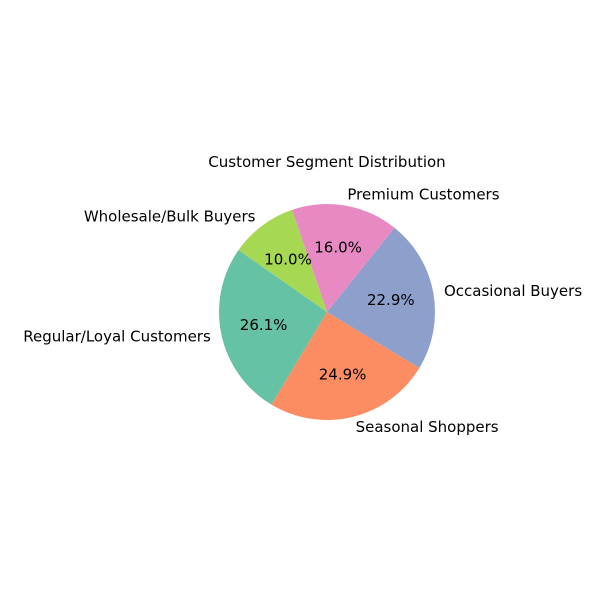 The image size is (600, 600). Describe the element at coordinates (423, 194) in the screenshot. I see `slice-label-premium-customers: Premium Customers` at that location.